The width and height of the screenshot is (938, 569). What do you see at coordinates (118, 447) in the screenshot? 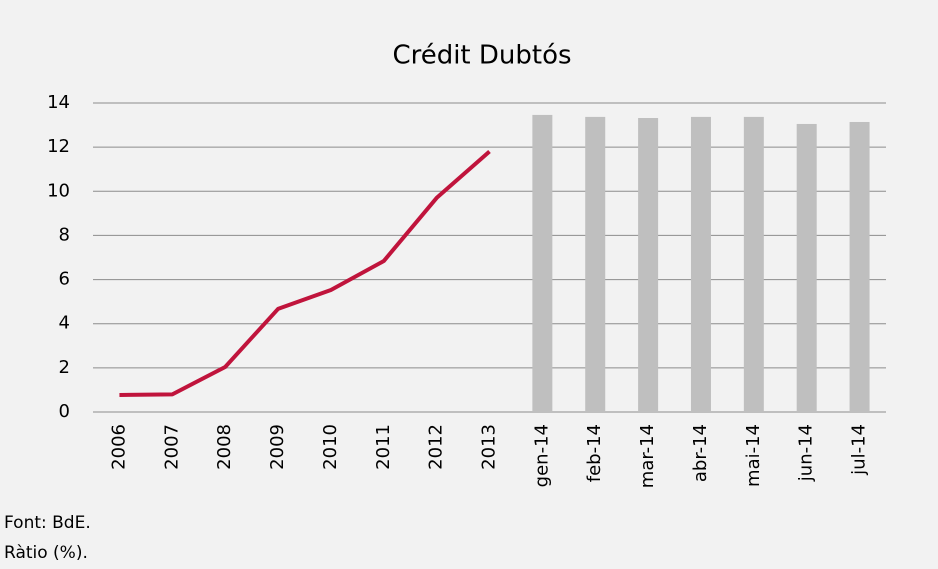
I see `x-tick-label: 2006` at bounding box center [118, 447].